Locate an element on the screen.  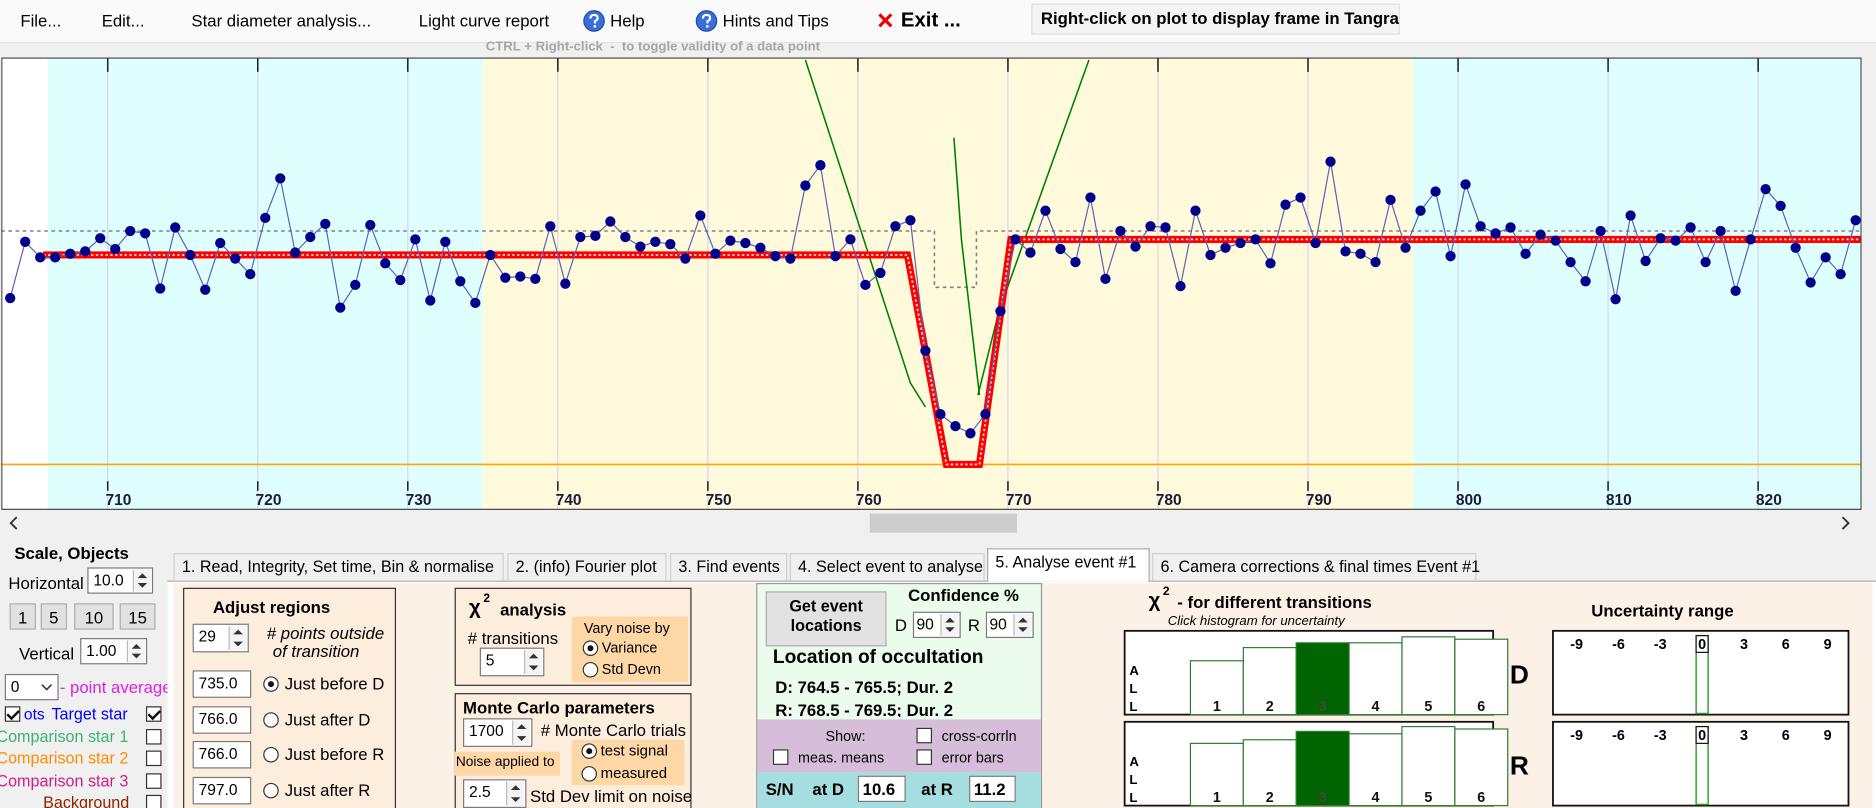
region-input: 735.0 is located at coordinates (222, 684).